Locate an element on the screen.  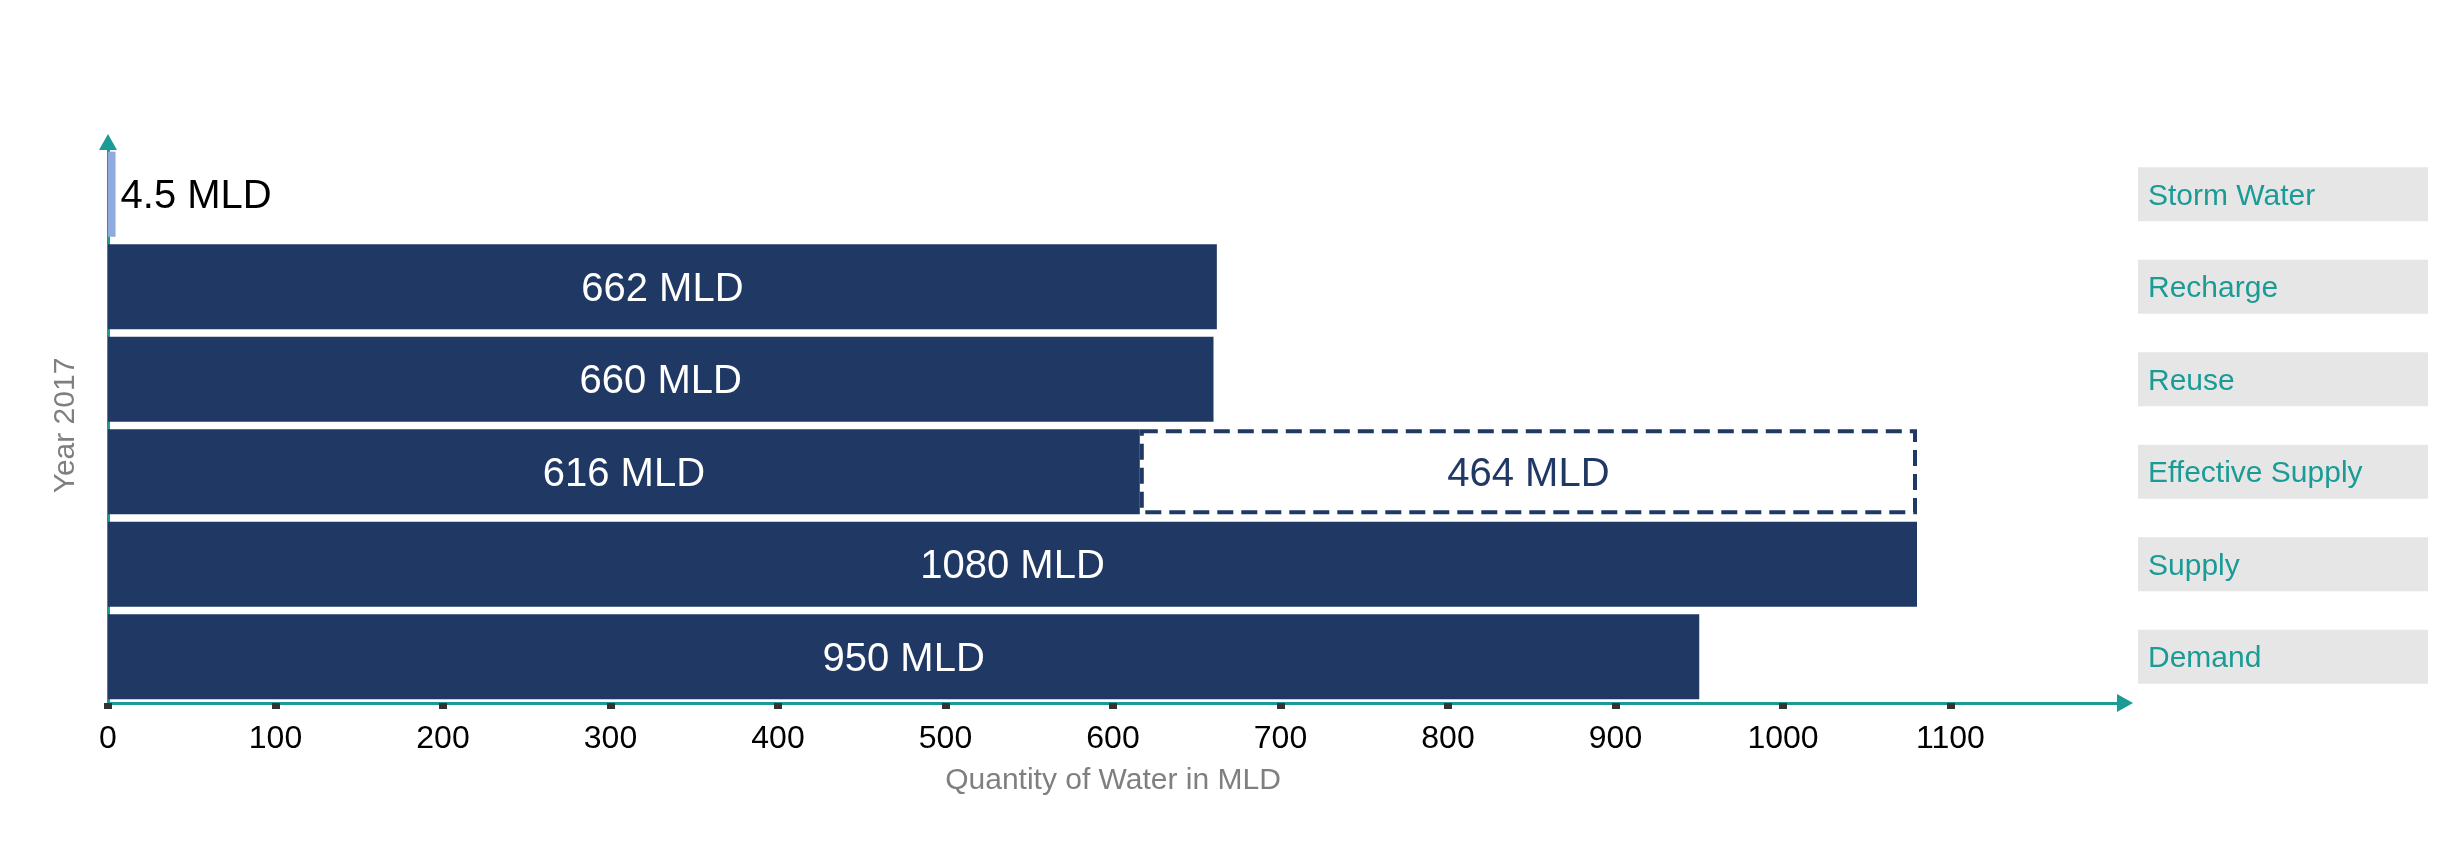
x-tick-label: 700 is located at coordinates (1280, 737).